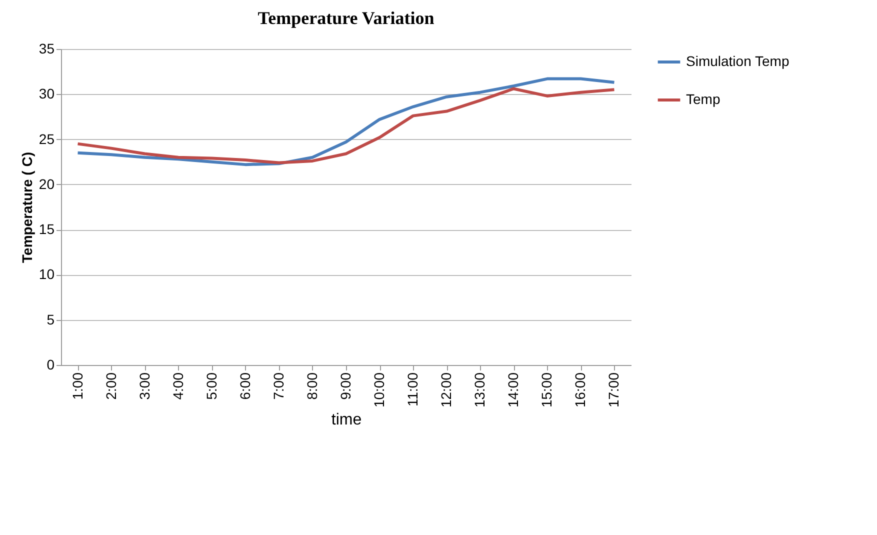  I want to click on x-tick-label: 4:00, so click(178, 386).